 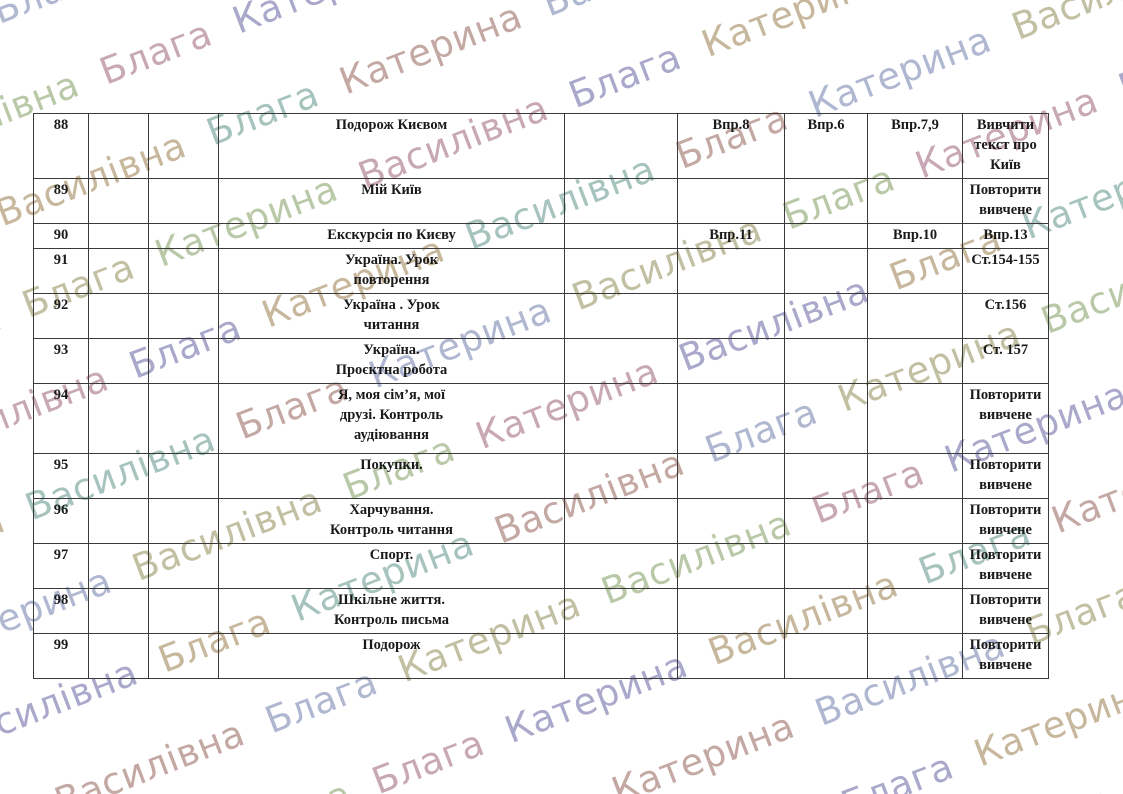 What do you see at coordinates (61, 476) in the screenshot?
I see `cell-num: 95` at bounding box center [61, 476].